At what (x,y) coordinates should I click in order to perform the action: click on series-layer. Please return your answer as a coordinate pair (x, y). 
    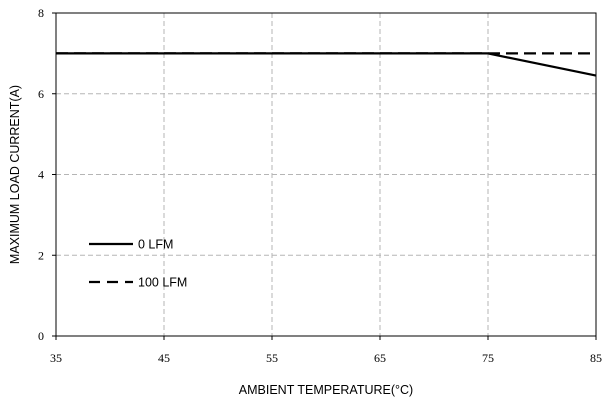
    Looking at the image, I should click on (326, 64).